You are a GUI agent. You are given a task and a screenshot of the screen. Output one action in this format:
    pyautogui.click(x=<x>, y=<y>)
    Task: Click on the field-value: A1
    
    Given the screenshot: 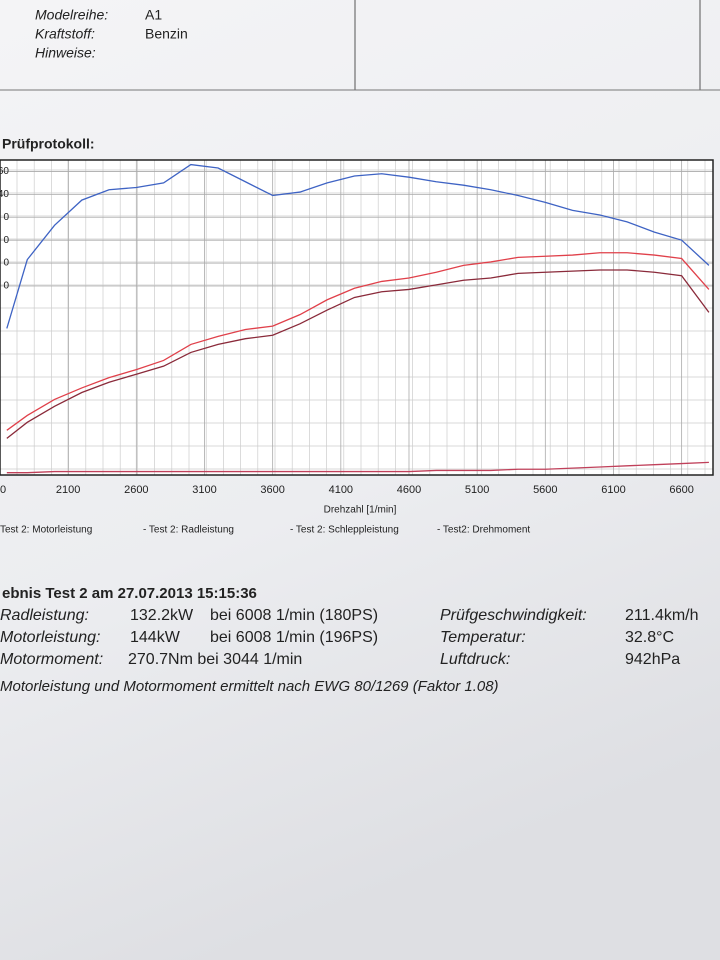 What is the action you would take?
    pyautogui.click(x=153, y=15)
    